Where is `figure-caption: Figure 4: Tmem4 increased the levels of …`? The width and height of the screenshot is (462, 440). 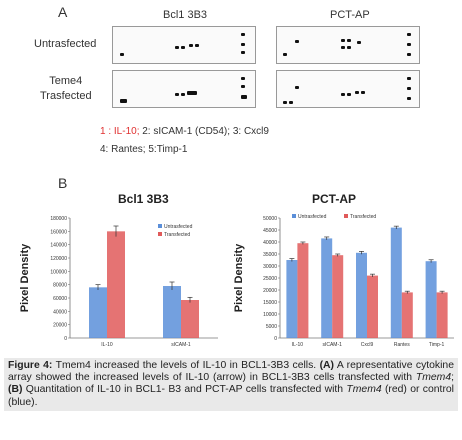
figure-caption: Figure 4: Tmem4 increased the levels of … is located at coordinates (231, 384).